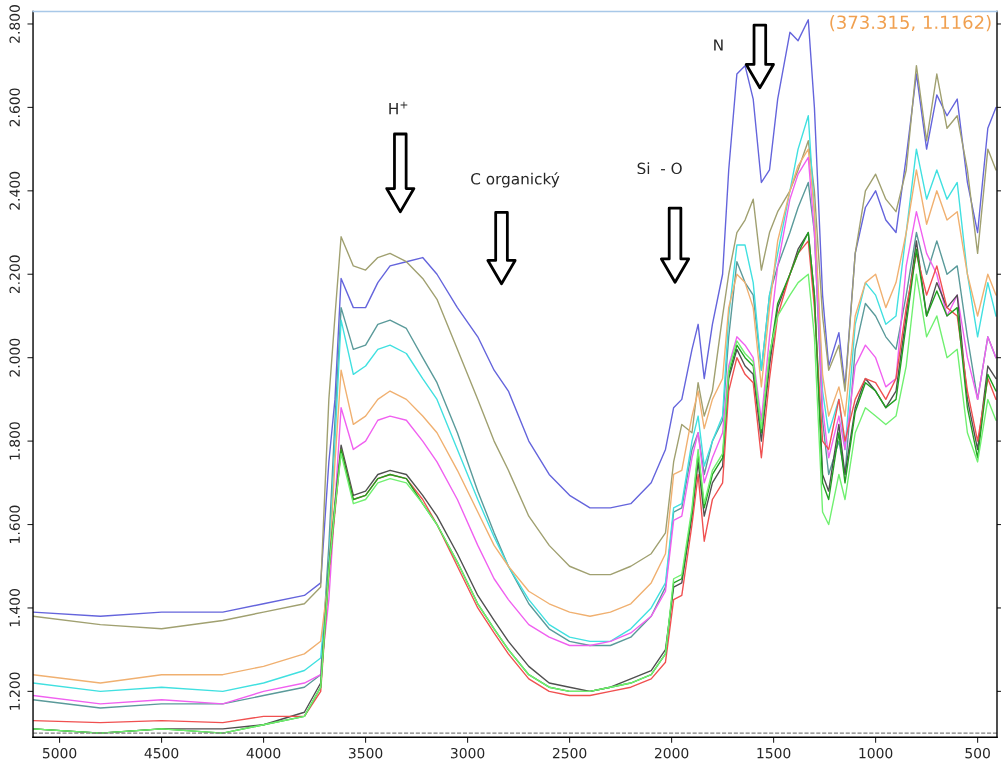  I want to click on y-tick-label: 2.800, so click(14, 24).